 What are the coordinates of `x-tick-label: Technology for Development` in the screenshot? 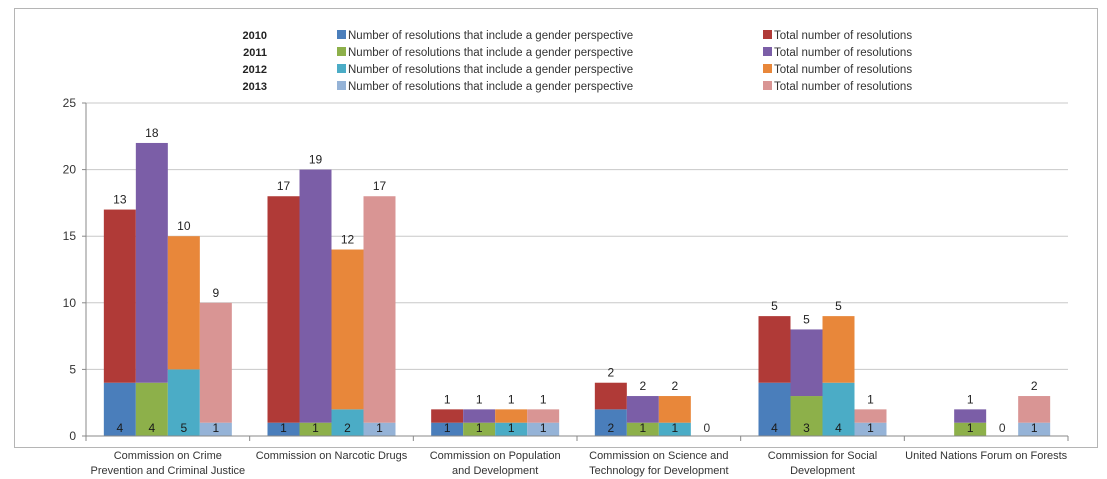 It's located at (658, 471).